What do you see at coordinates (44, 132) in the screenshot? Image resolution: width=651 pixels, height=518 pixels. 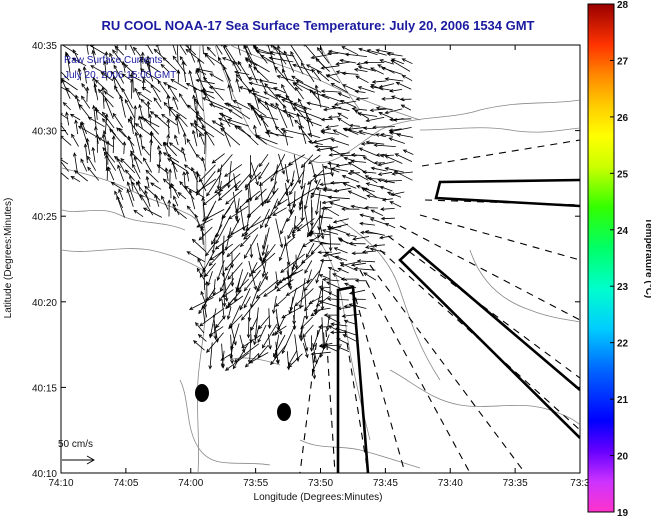 I see `y-tick-label: 40:30` at bounding box center [44, 132].